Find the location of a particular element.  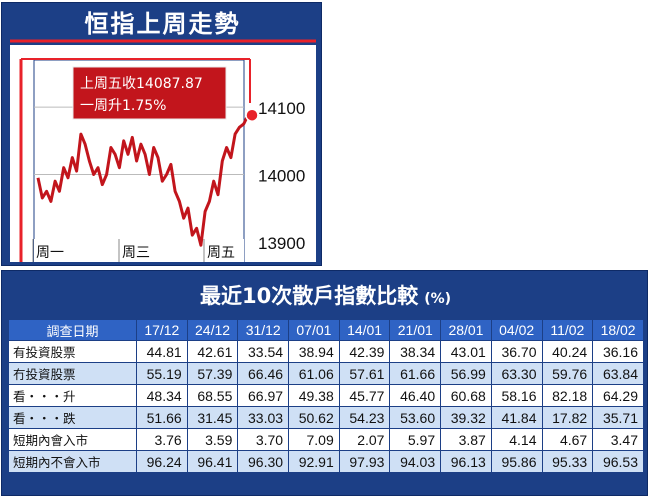

table-cell: 38.94 is located at coordinates (314, 351).